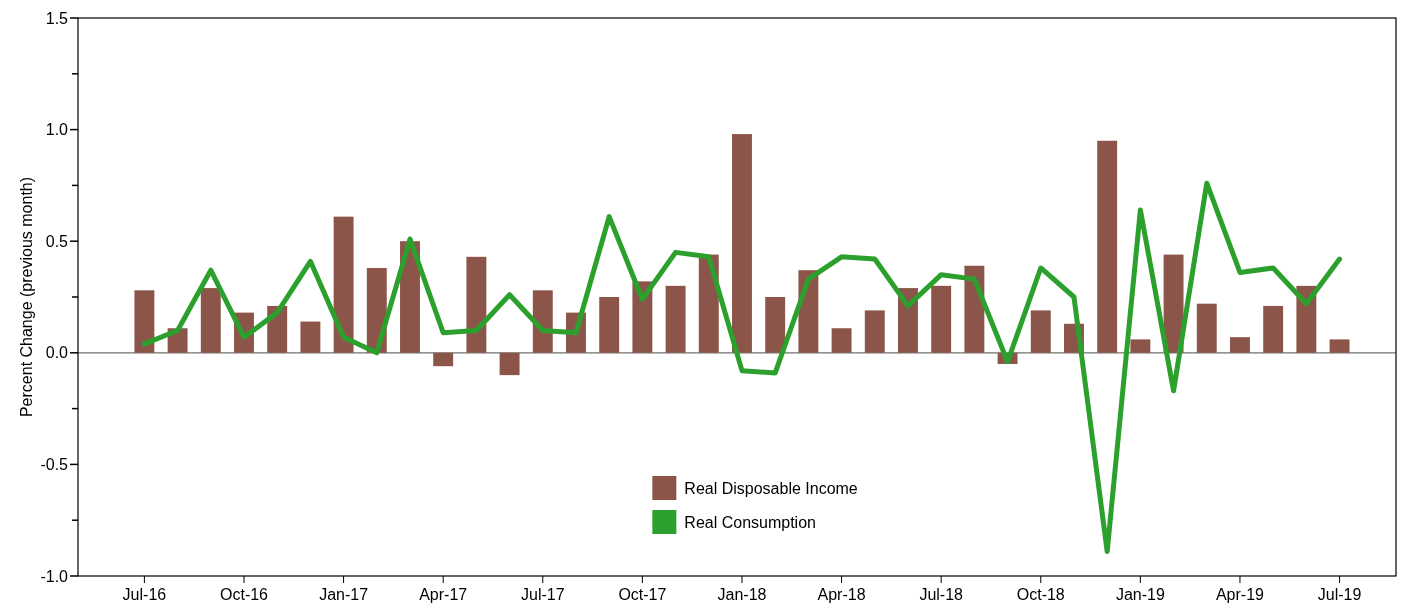 The image size is (1410, 615). I want to click on y-axis-title: Percent Change (previous month), so click(26, 297).